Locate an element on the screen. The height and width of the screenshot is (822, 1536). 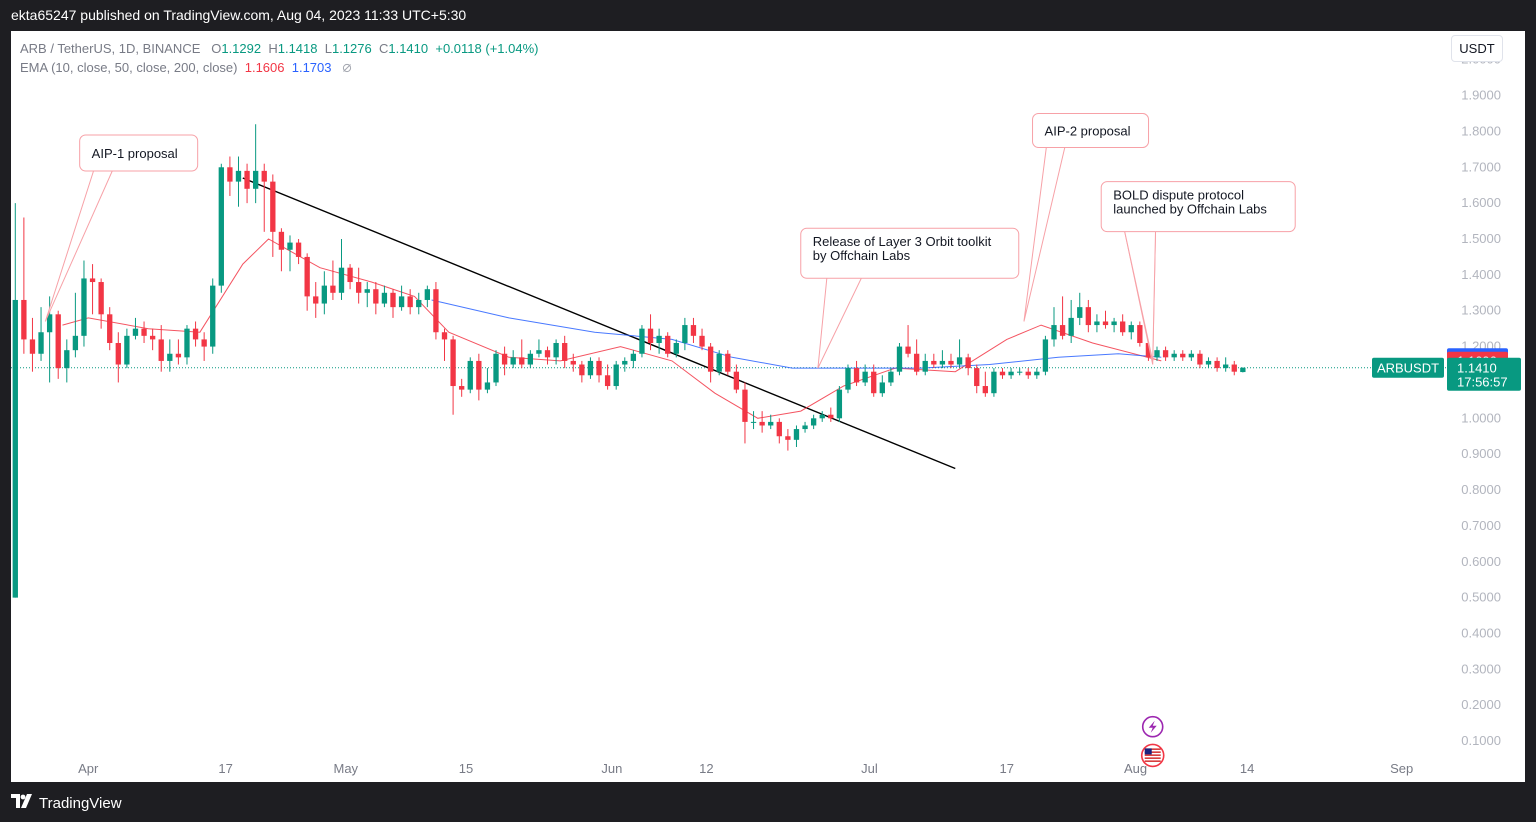
x-tick-label: Sep is located at coordinates (1401, 768).